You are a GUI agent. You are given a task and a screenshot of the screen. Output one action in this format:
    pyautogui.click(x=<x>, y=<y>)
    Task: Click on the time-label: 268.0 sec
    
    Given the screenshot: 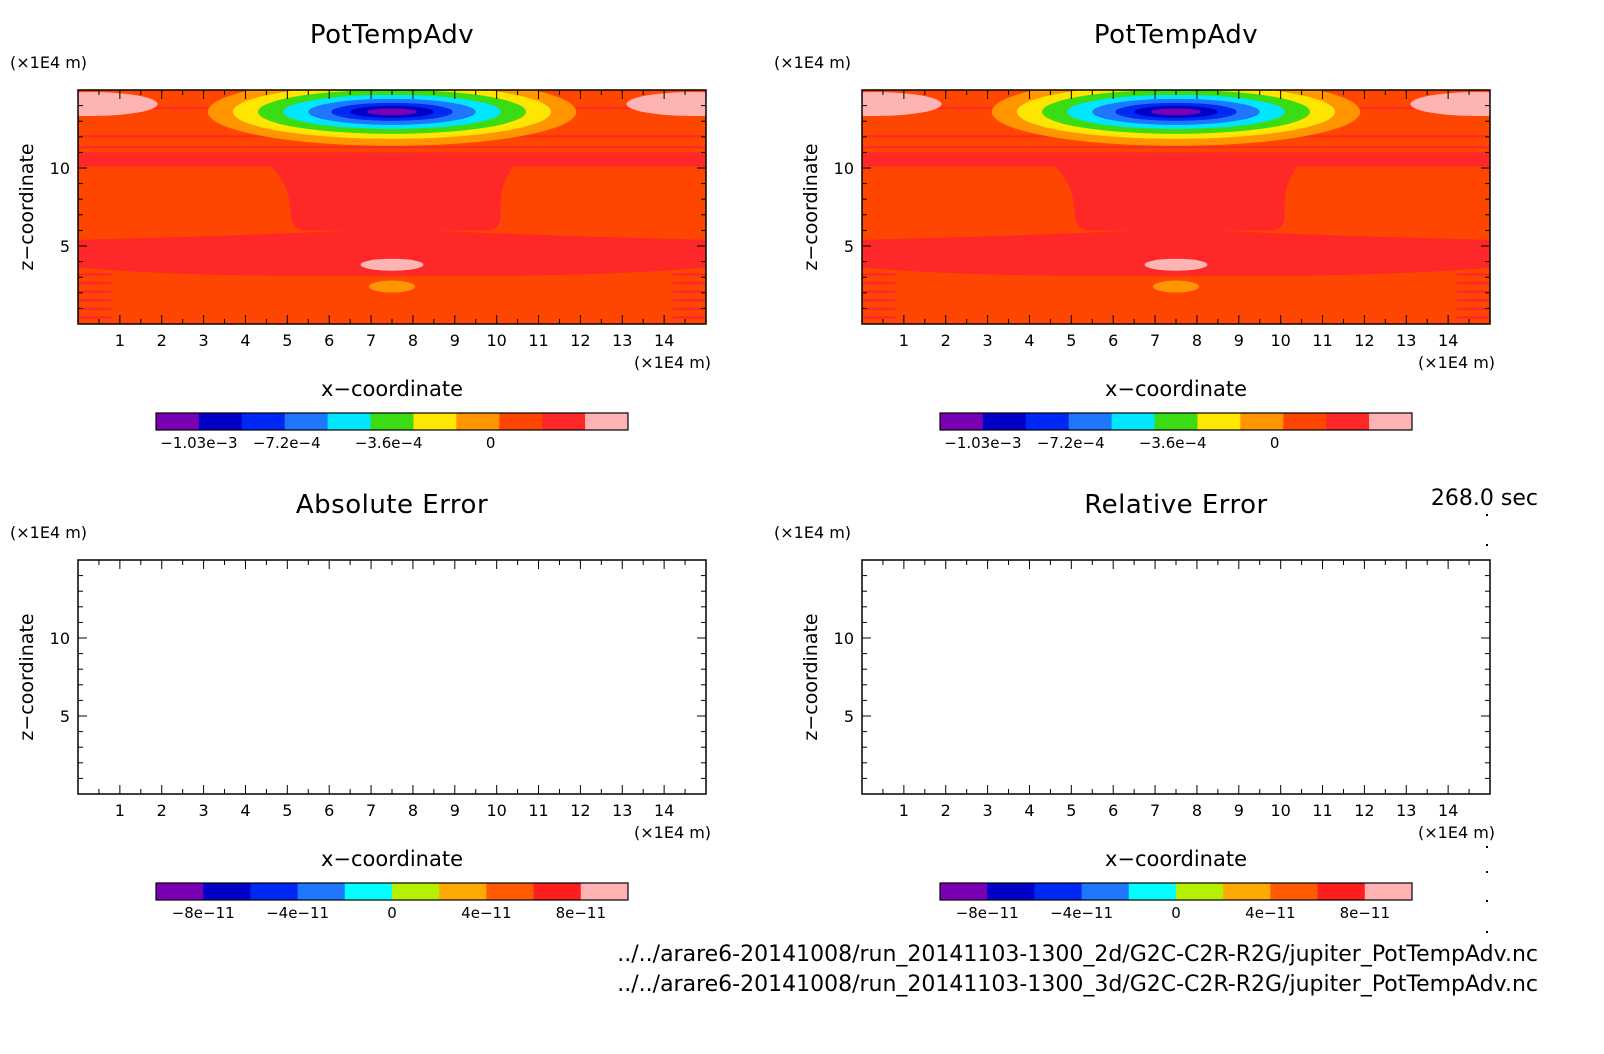 What is the action you would take?
    pyautogui.click(x=1484, y=498)
    